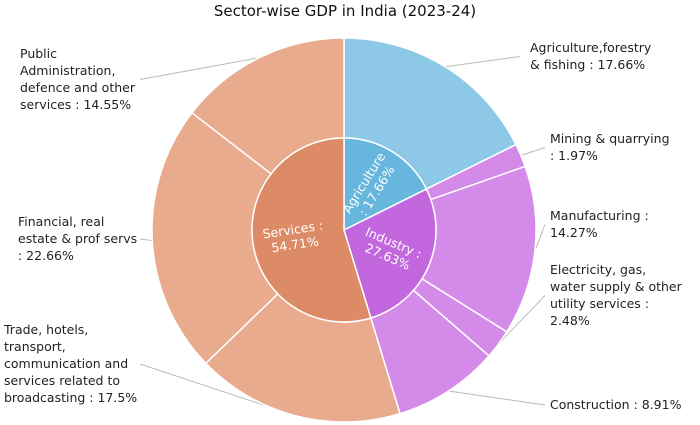 The image size is (700, 425). I want to click on chart-title: Sector-wise GDP in India (2023-24), so click(345, 11).